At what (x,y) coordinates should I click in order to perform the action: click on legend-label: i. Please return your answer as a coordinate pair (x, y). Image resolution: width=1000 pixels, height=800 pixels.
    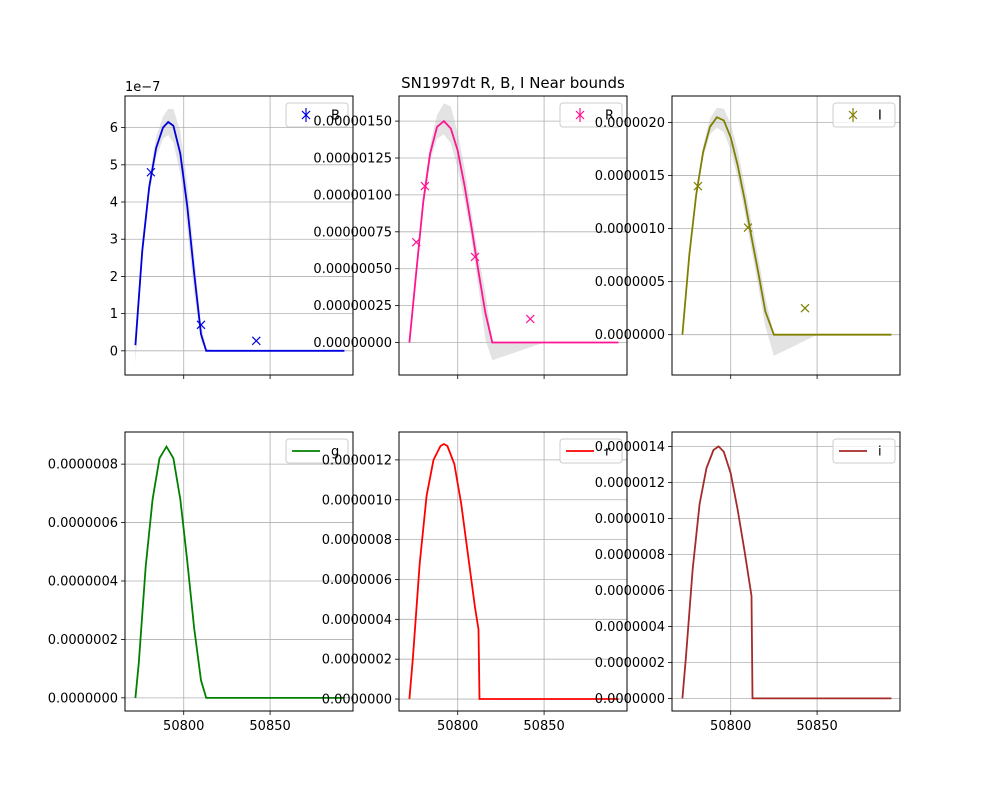
    Looking at the image, I should click on (880, 452).